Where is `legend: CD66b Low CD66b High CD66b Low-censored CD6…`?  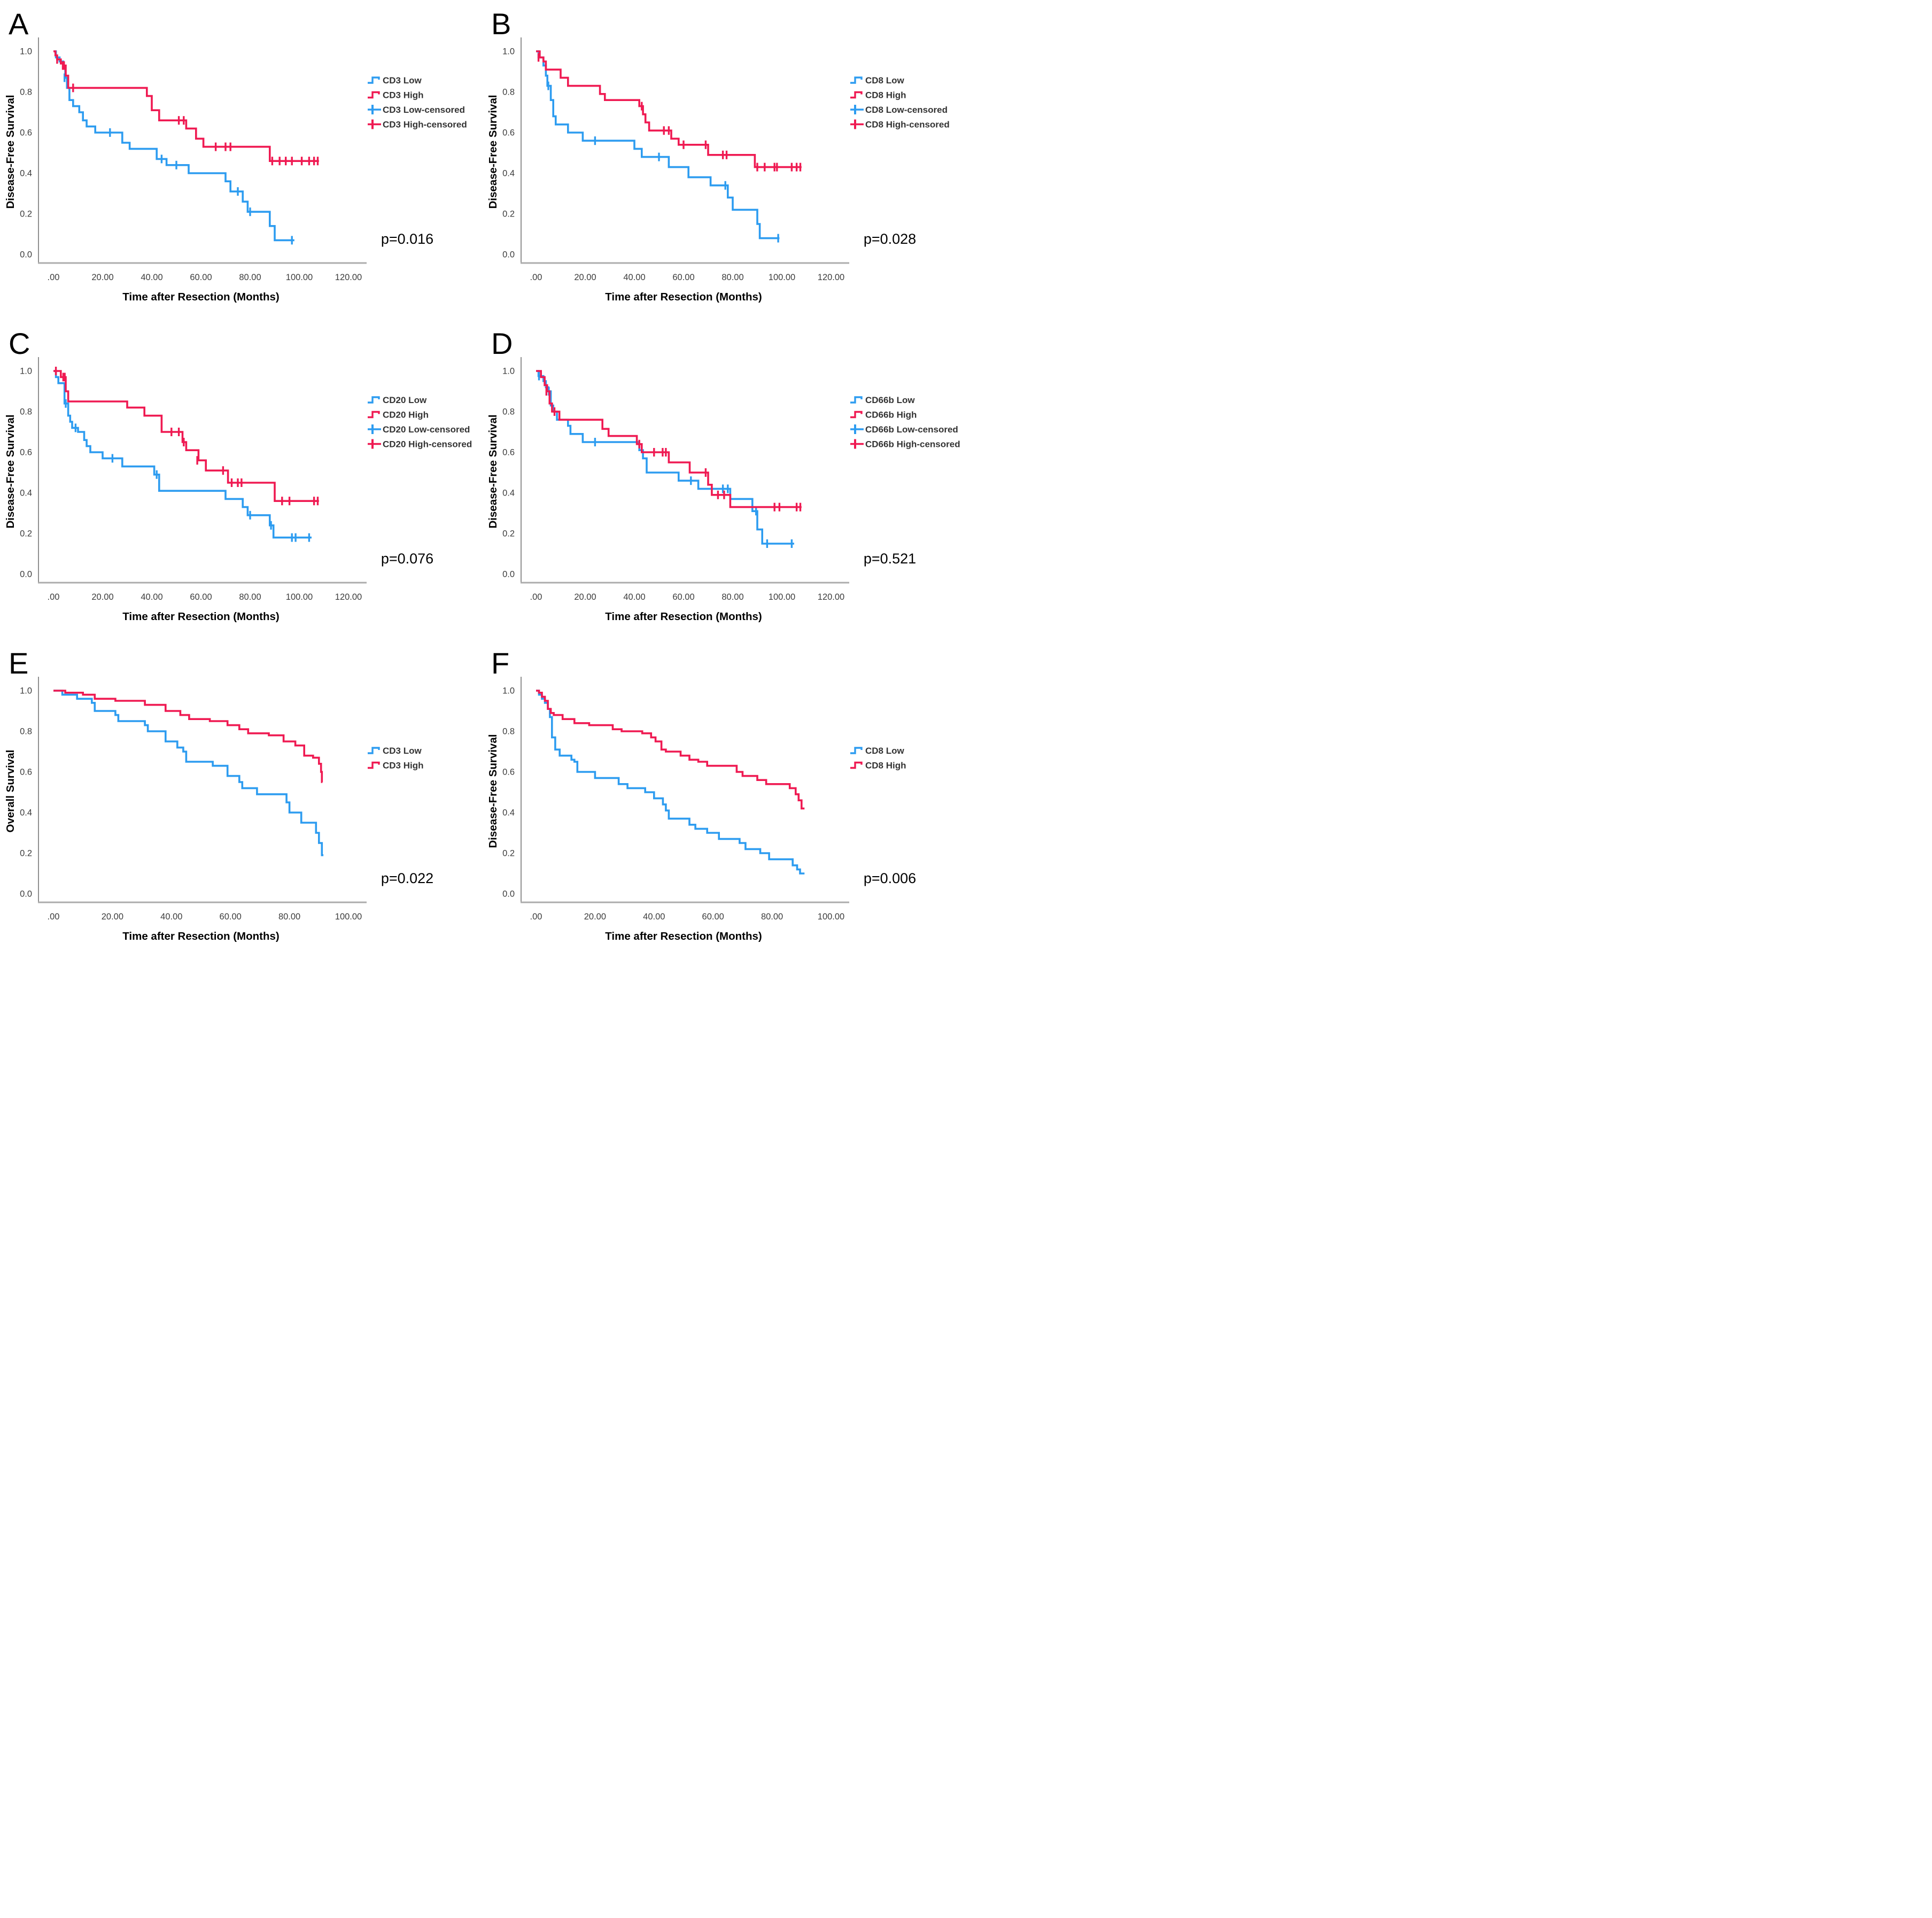
legend: CD66b Low CD66b High CD66b Low-censored CD6… is located at coordinates (905, 423).